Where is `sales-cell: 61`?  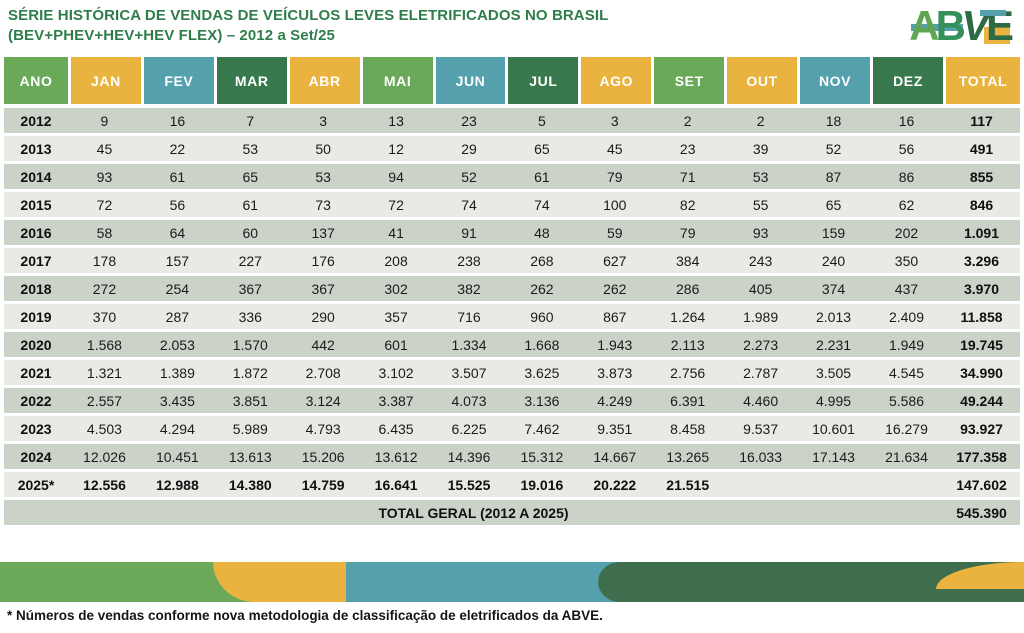
sales-cell: 61 is located at coordinates (250, 206).